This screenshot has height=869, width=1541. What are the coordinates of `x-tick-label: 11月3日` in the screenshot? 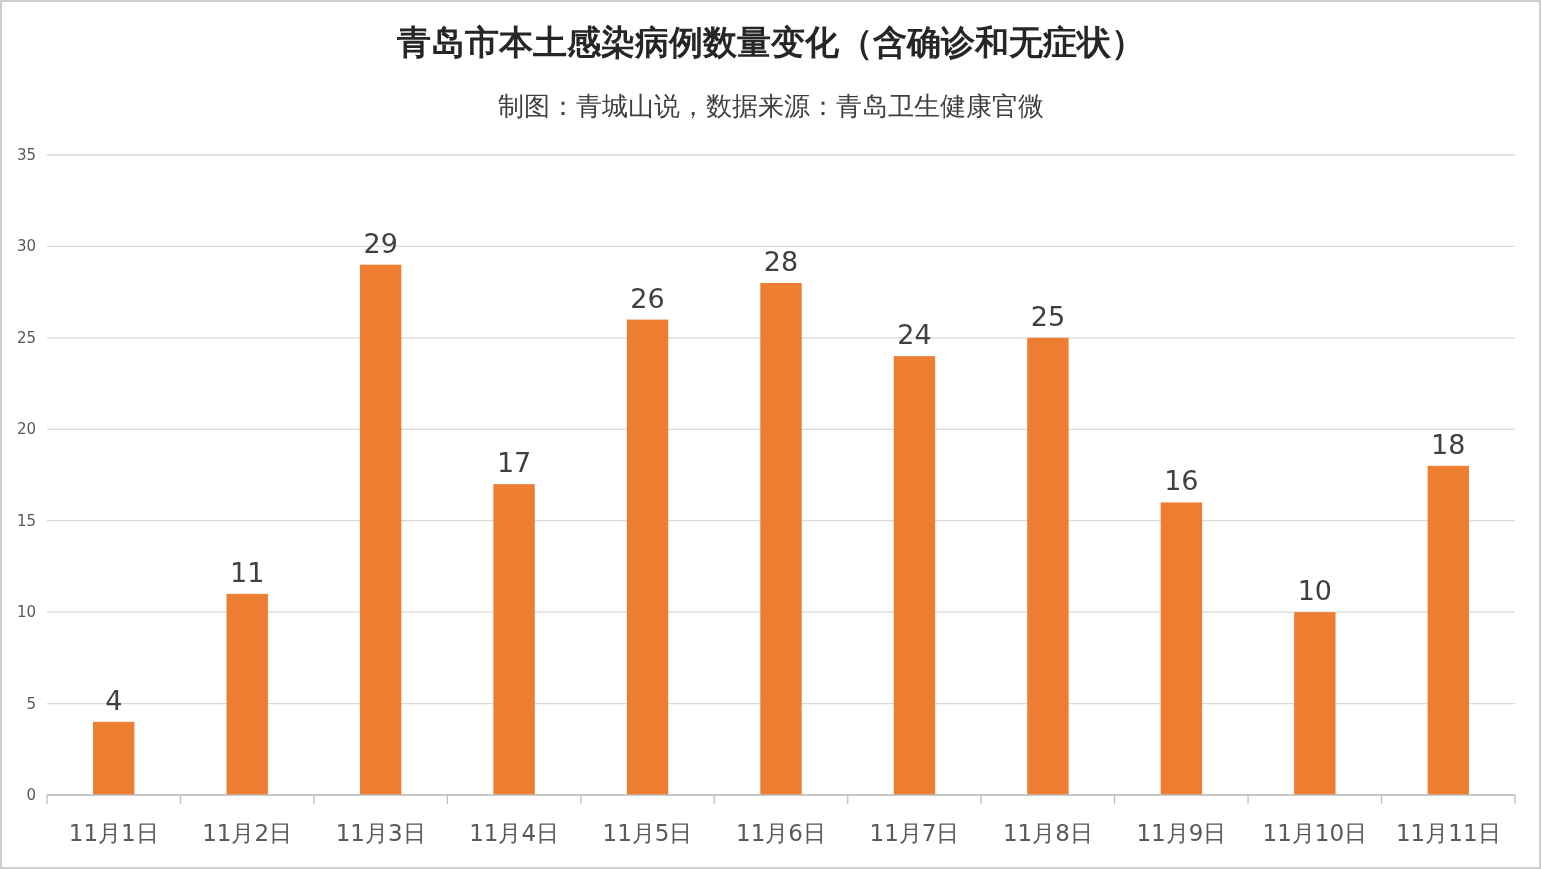 It's located at (380, 833).